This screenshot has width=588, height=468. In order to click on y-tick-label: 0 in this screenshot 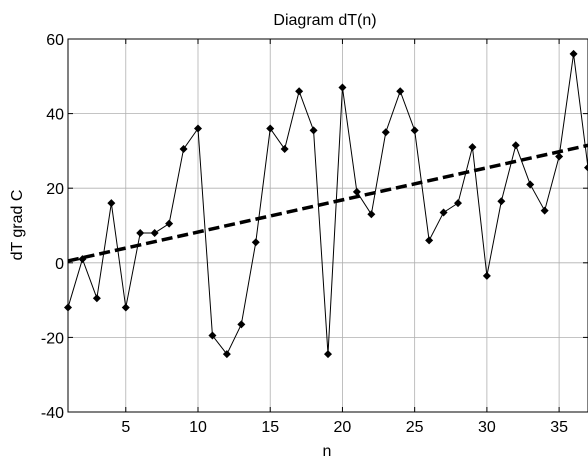, I will do `click(59, 264)`.